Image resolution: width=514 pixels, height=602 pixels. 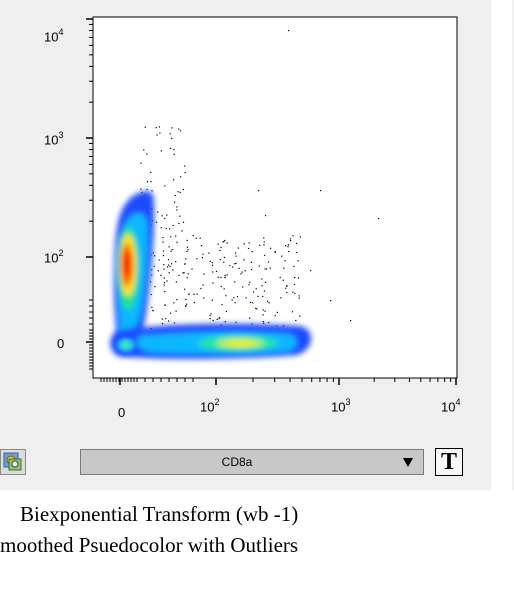 What do you see at coordinates (211, 341) in the screenshot?
I see `horizontal-population` at bounding box center [211, 341].